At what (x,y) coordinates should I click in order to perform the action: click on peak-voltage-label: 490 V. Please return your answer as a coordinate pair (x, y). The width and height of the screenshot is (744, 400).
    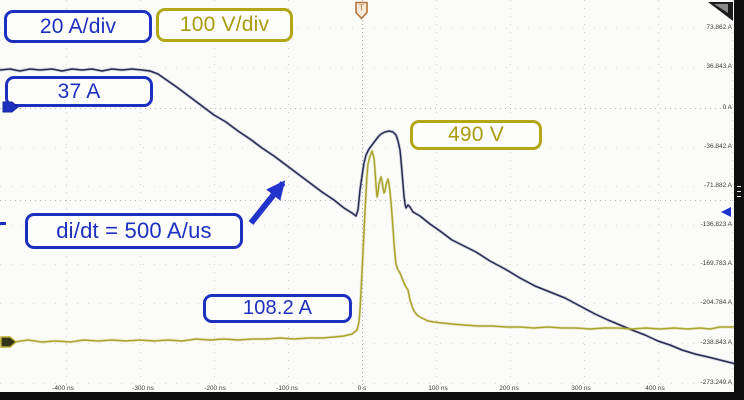
    Looking at the image, I should click on (476, 134).